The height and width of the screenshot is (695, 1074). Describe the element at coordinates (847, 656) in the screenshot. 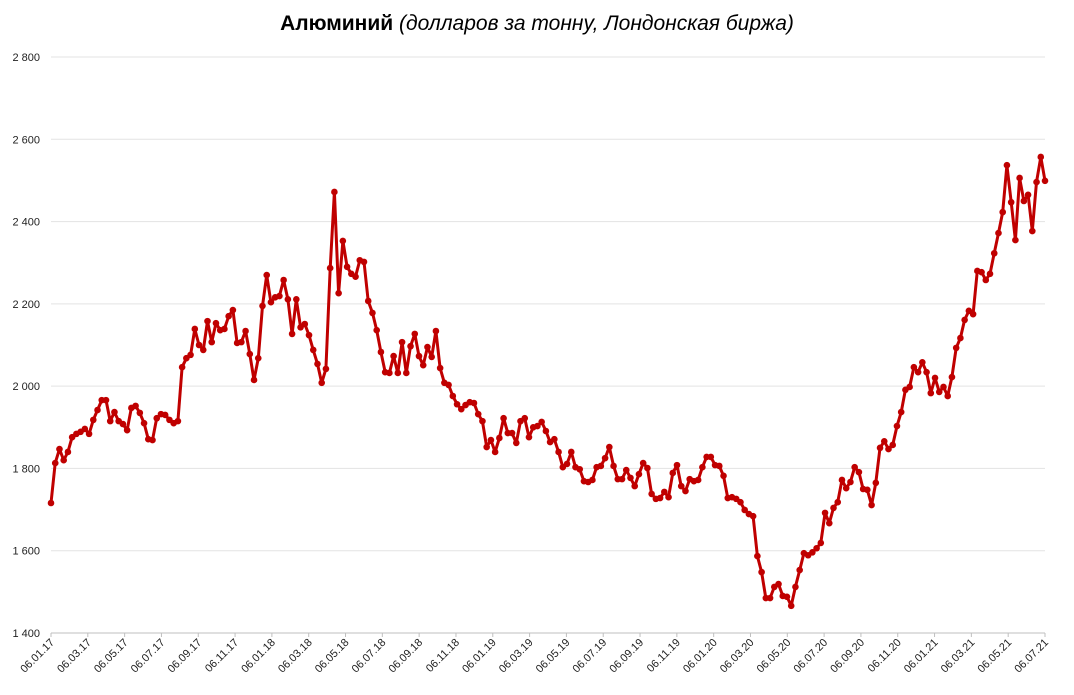

I see `x-tick-label: 06.09.20` at that location.